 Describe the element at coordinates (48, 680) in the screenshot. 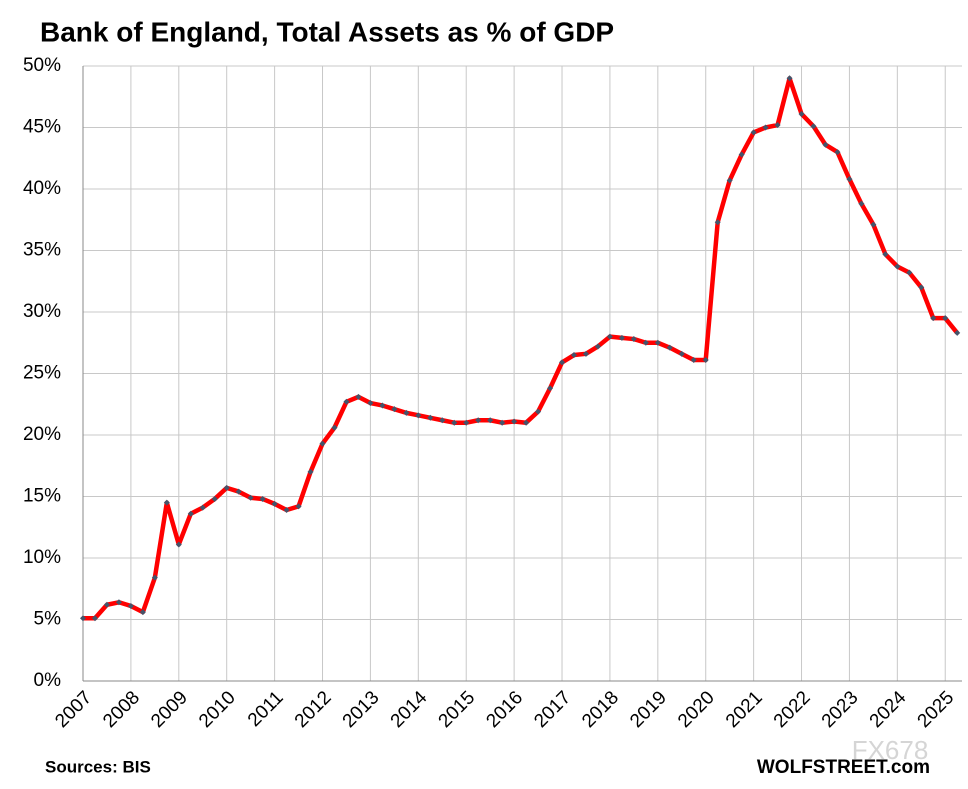

I see `y-tick-label: 0%` at that location.